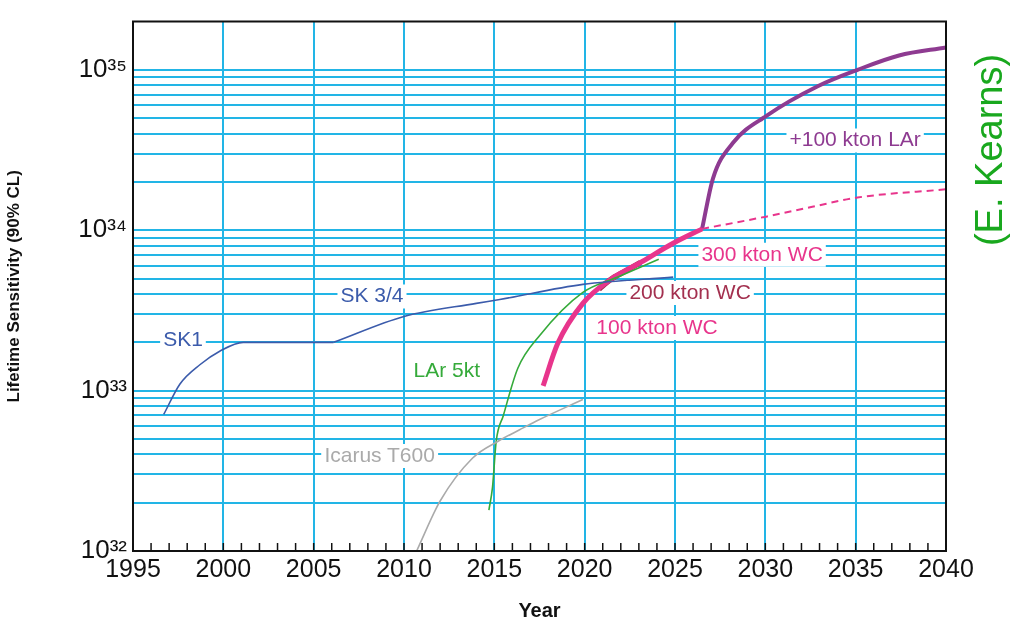 The image size is (1022, 627). What do you see at coordinates (104, 388) in the screenshot?
I see `y-tick-label: 10³³` at bounding box center [104, 388].